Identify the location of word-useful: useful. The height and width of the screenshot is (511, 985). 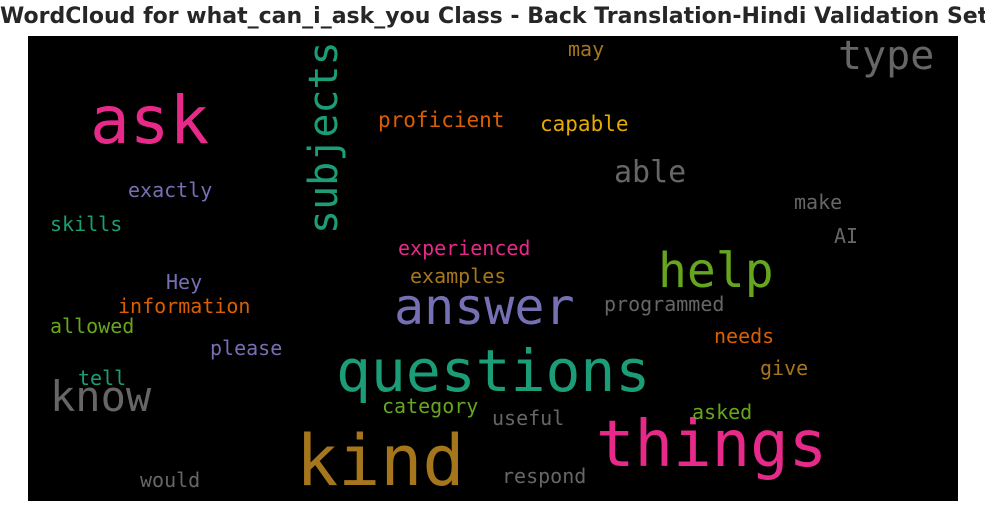
(528, 418).